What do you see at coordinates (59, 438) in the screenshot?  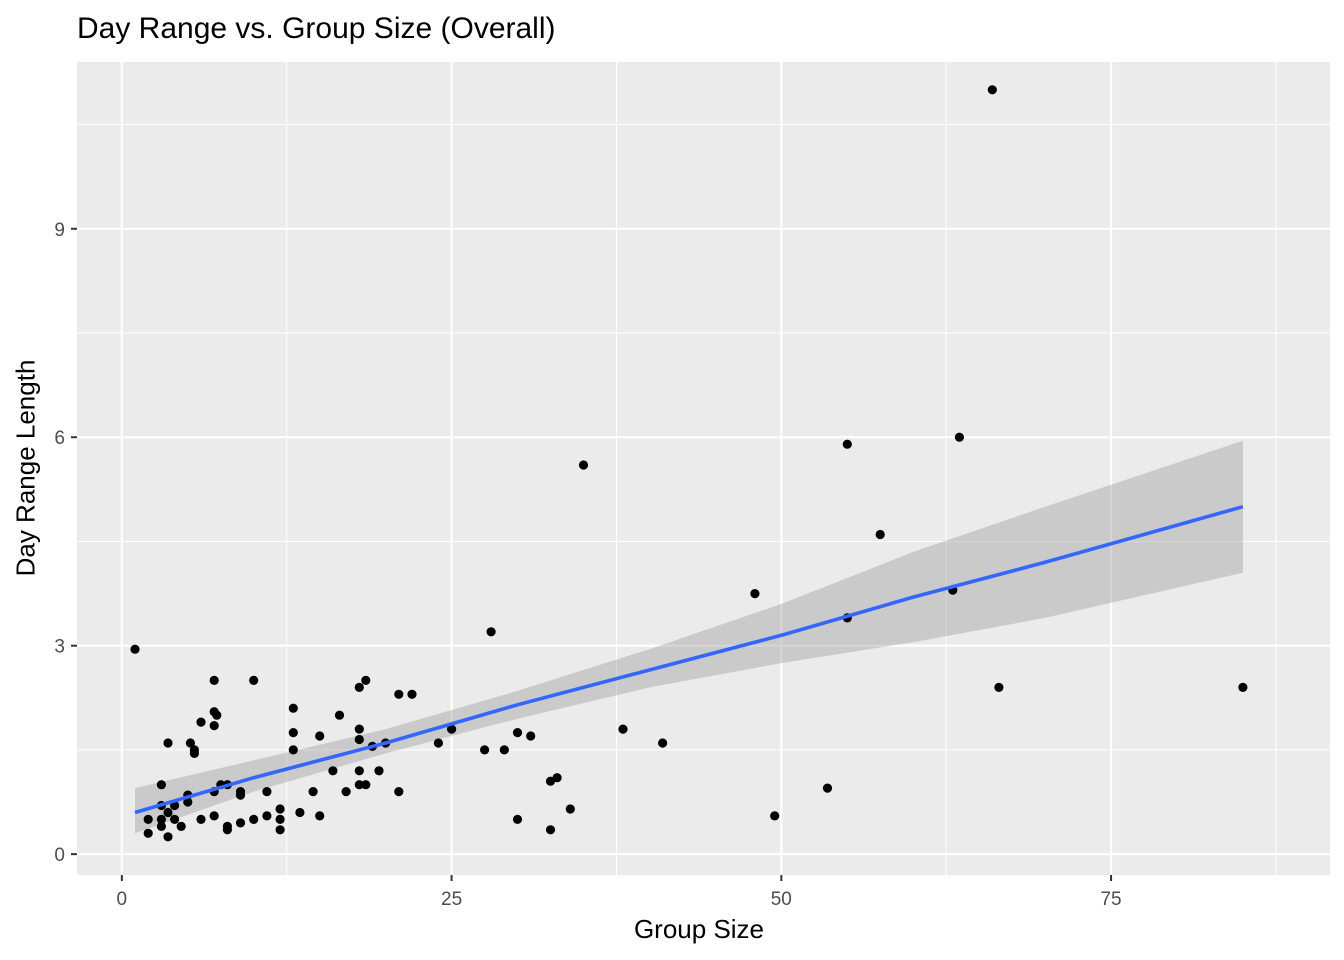 I see `y-tick-label: 6` at bounding box center [59, 438].